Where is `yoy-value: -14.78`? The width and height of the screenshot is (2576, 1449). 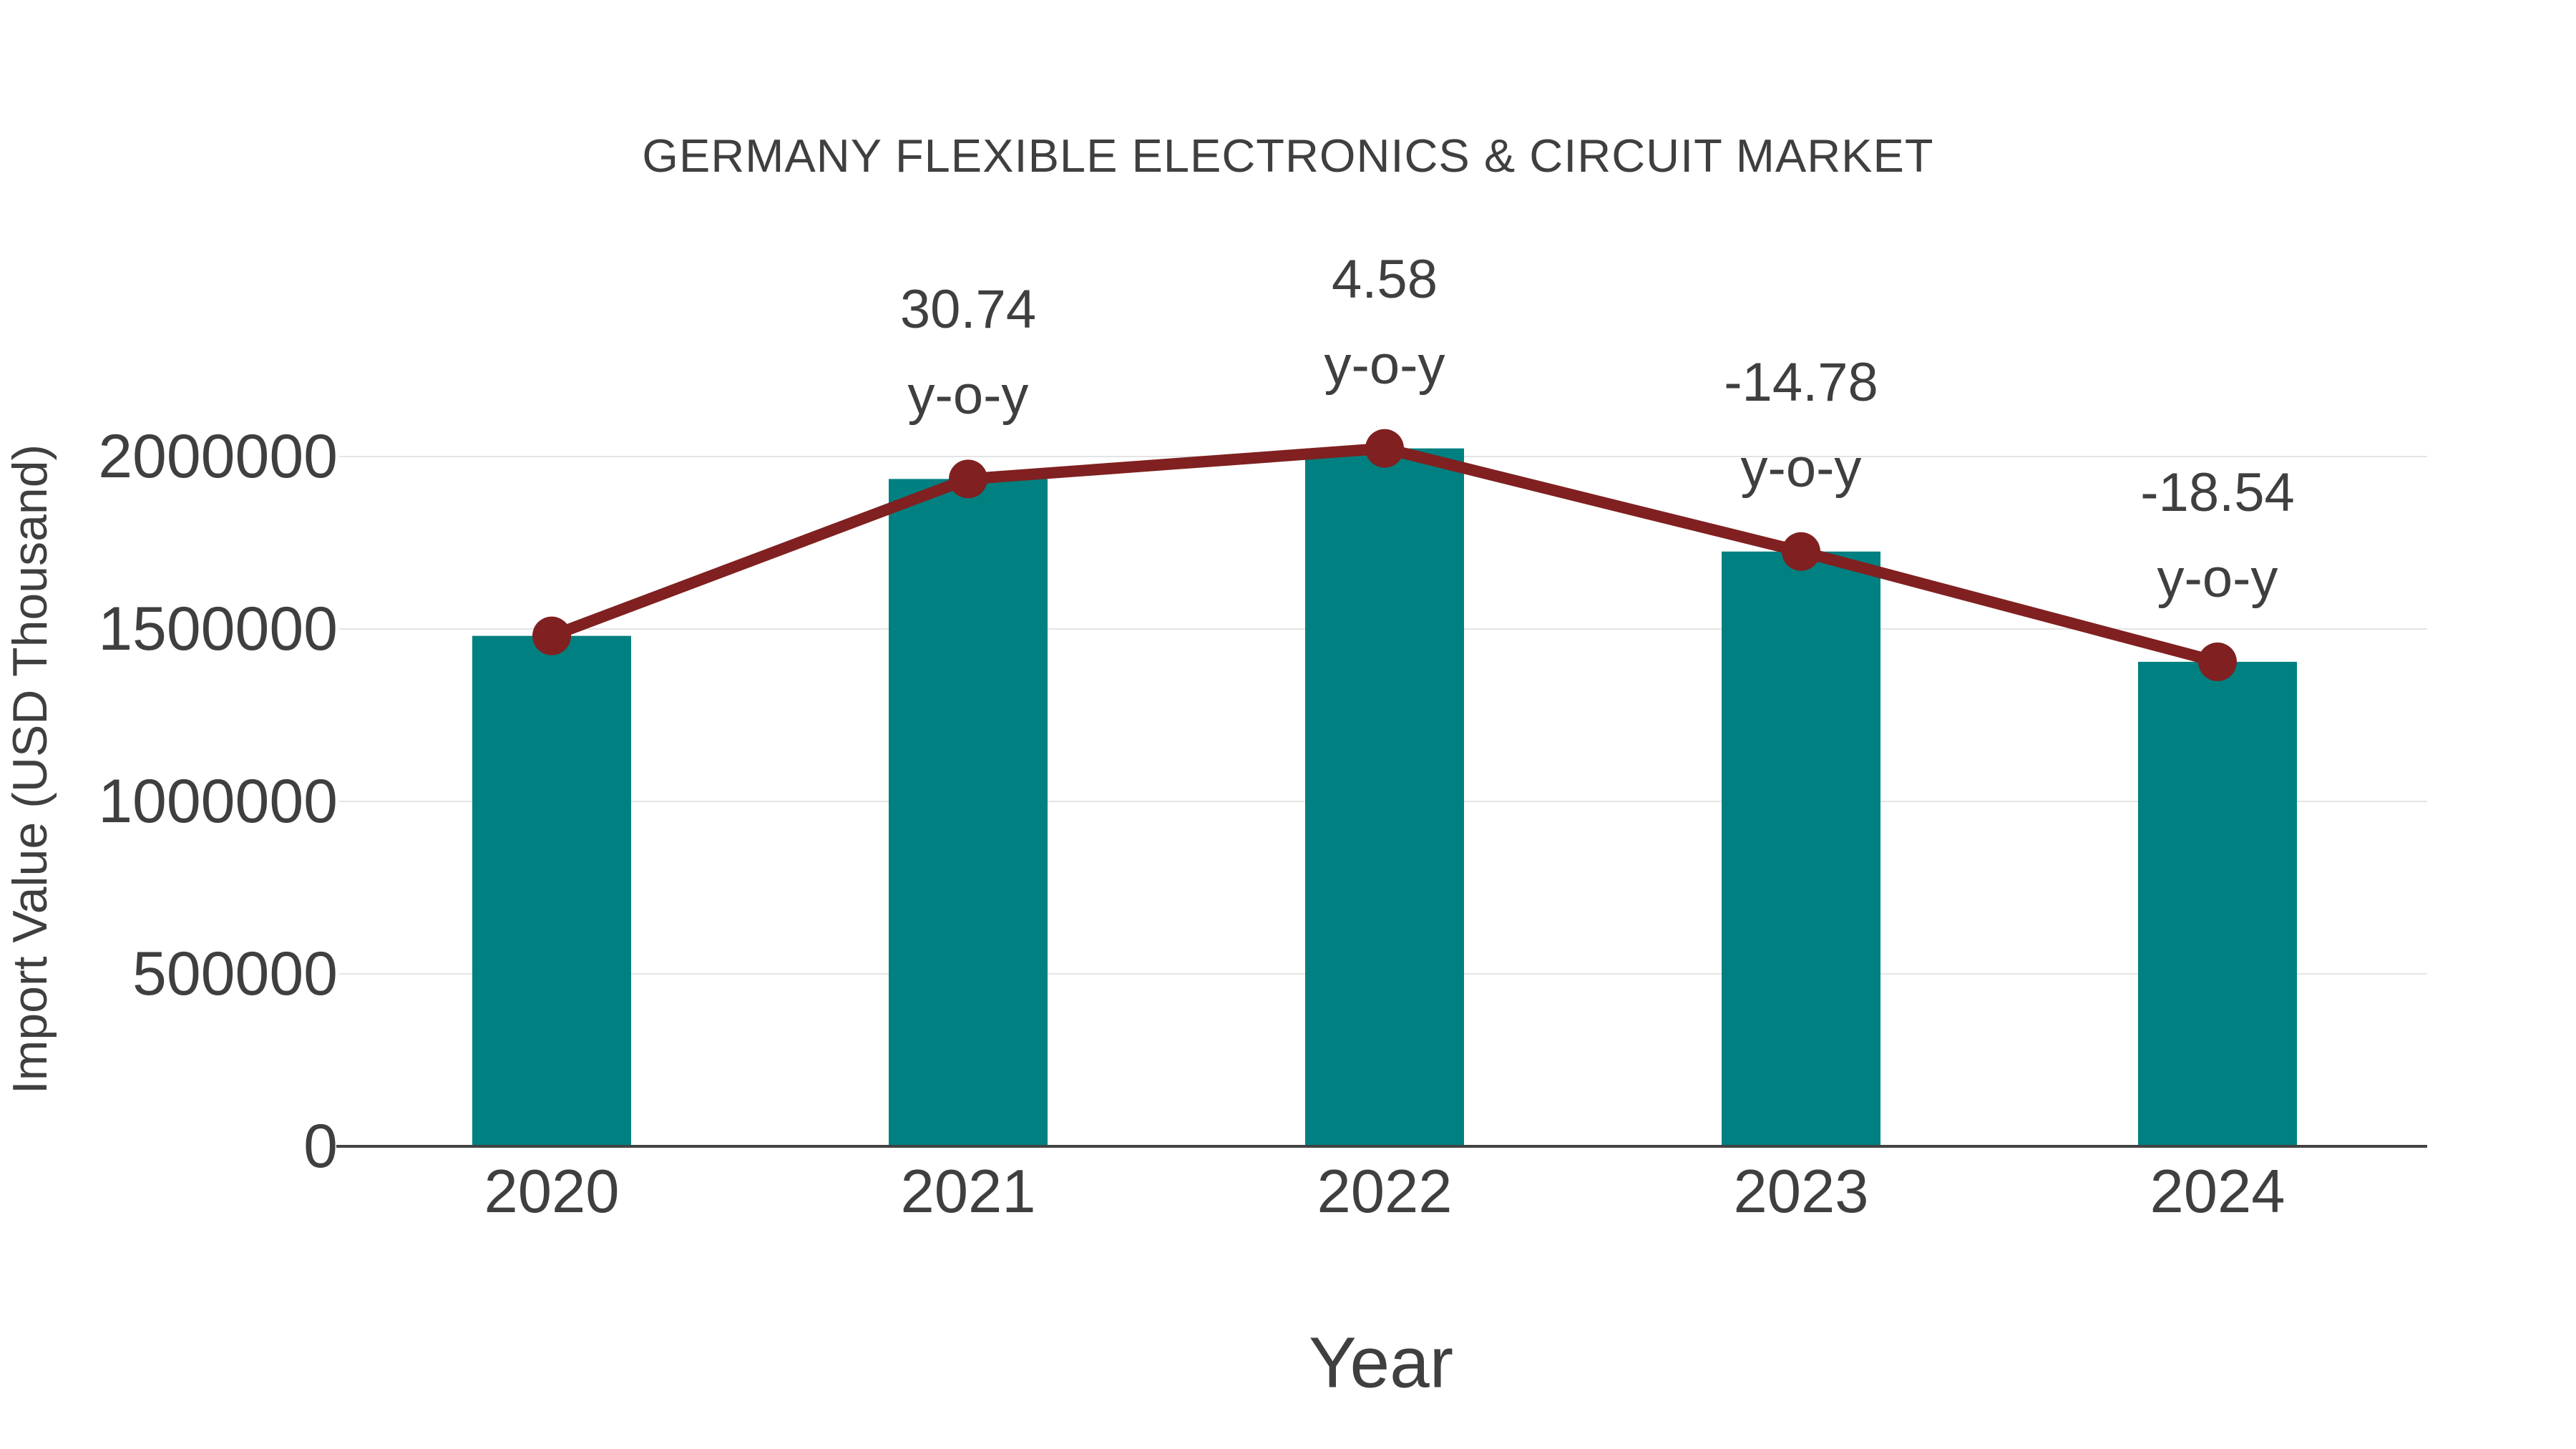 yoy-value: -14.78 is located at coordinates (1801, 382).